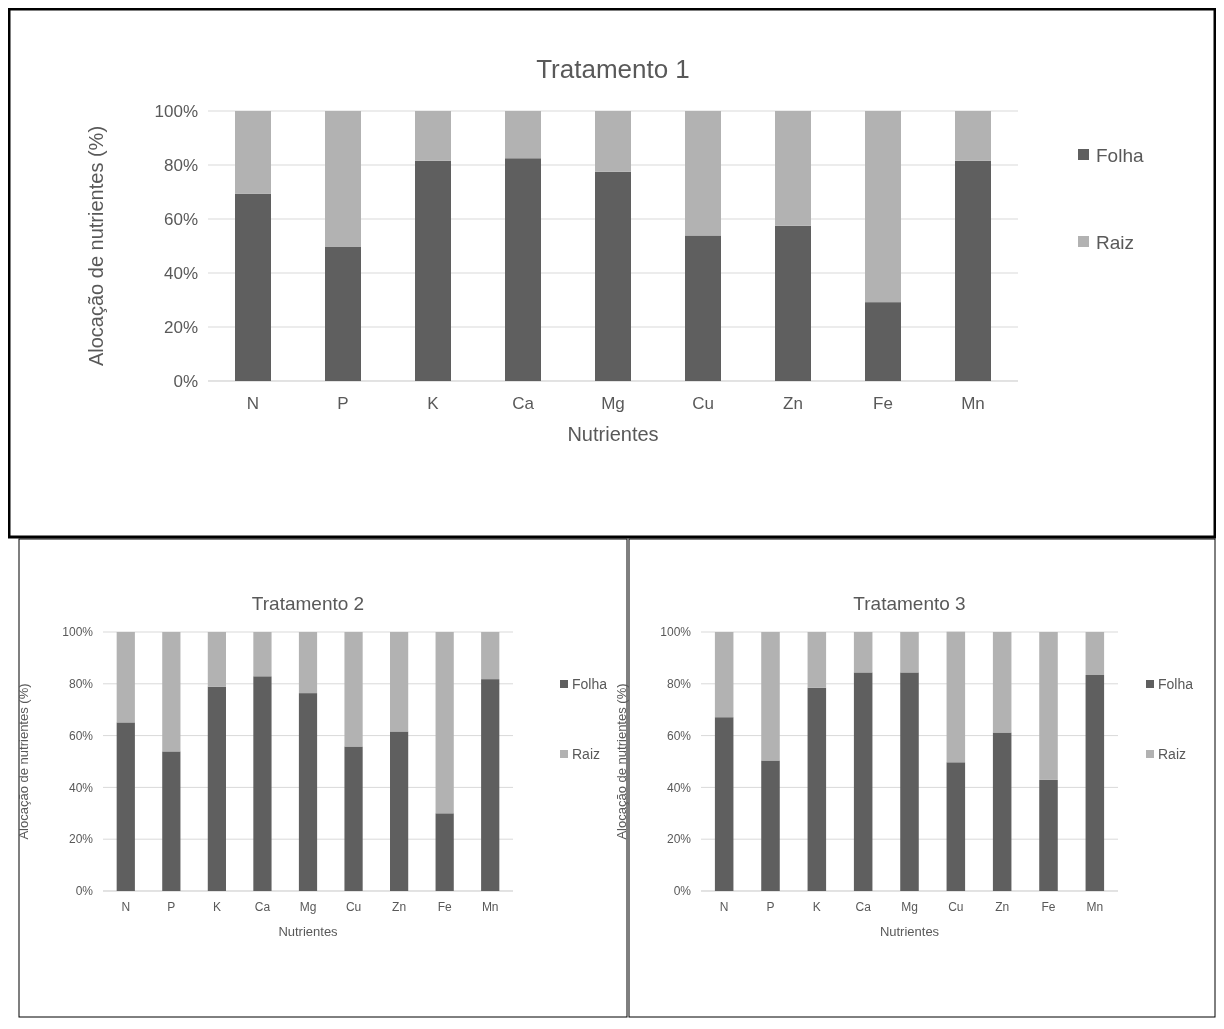 This screenshot has height=1029, width=1224. What do you see at coordinates (613, 69) in the screenshot?
I see `chart-title: Tratamento 1` at bounding box center [613, 69].